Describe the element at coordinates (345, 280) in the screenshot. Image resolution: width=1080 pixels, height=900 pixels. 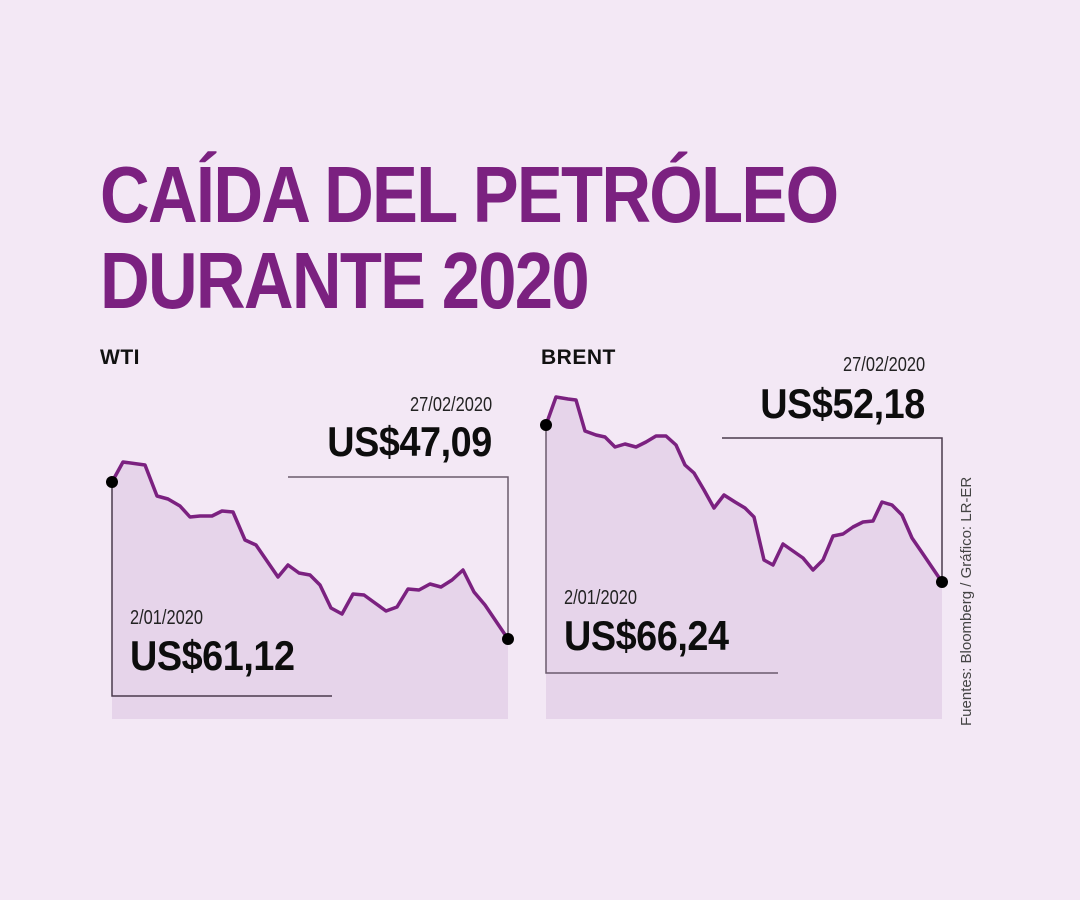
I see `title-line-2: DURANTE 2020` at that location.